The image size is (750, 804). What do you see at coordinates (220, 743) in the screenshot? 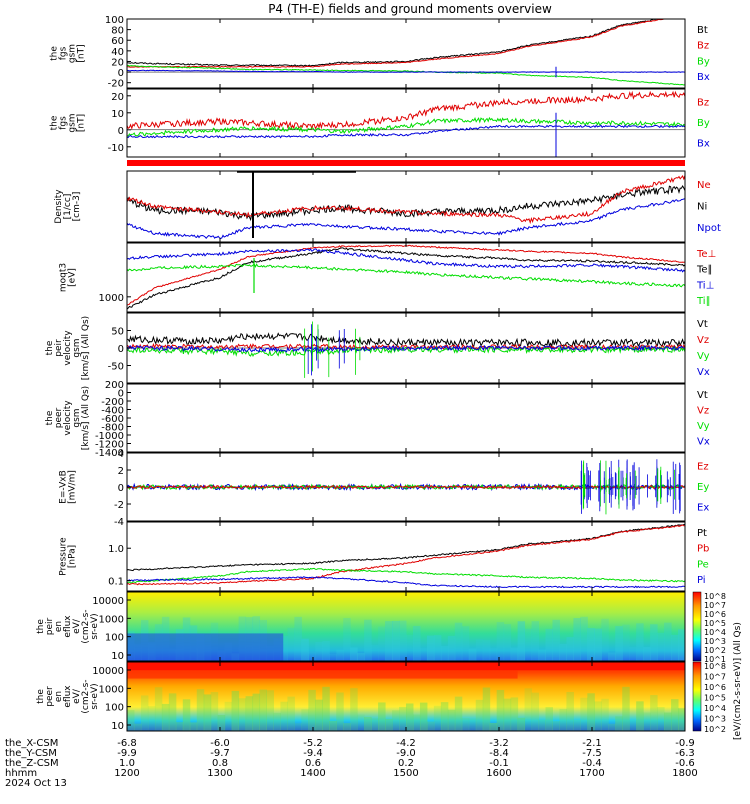
I see `x-axis-value: -6.0` at bounding box center [220, 743].